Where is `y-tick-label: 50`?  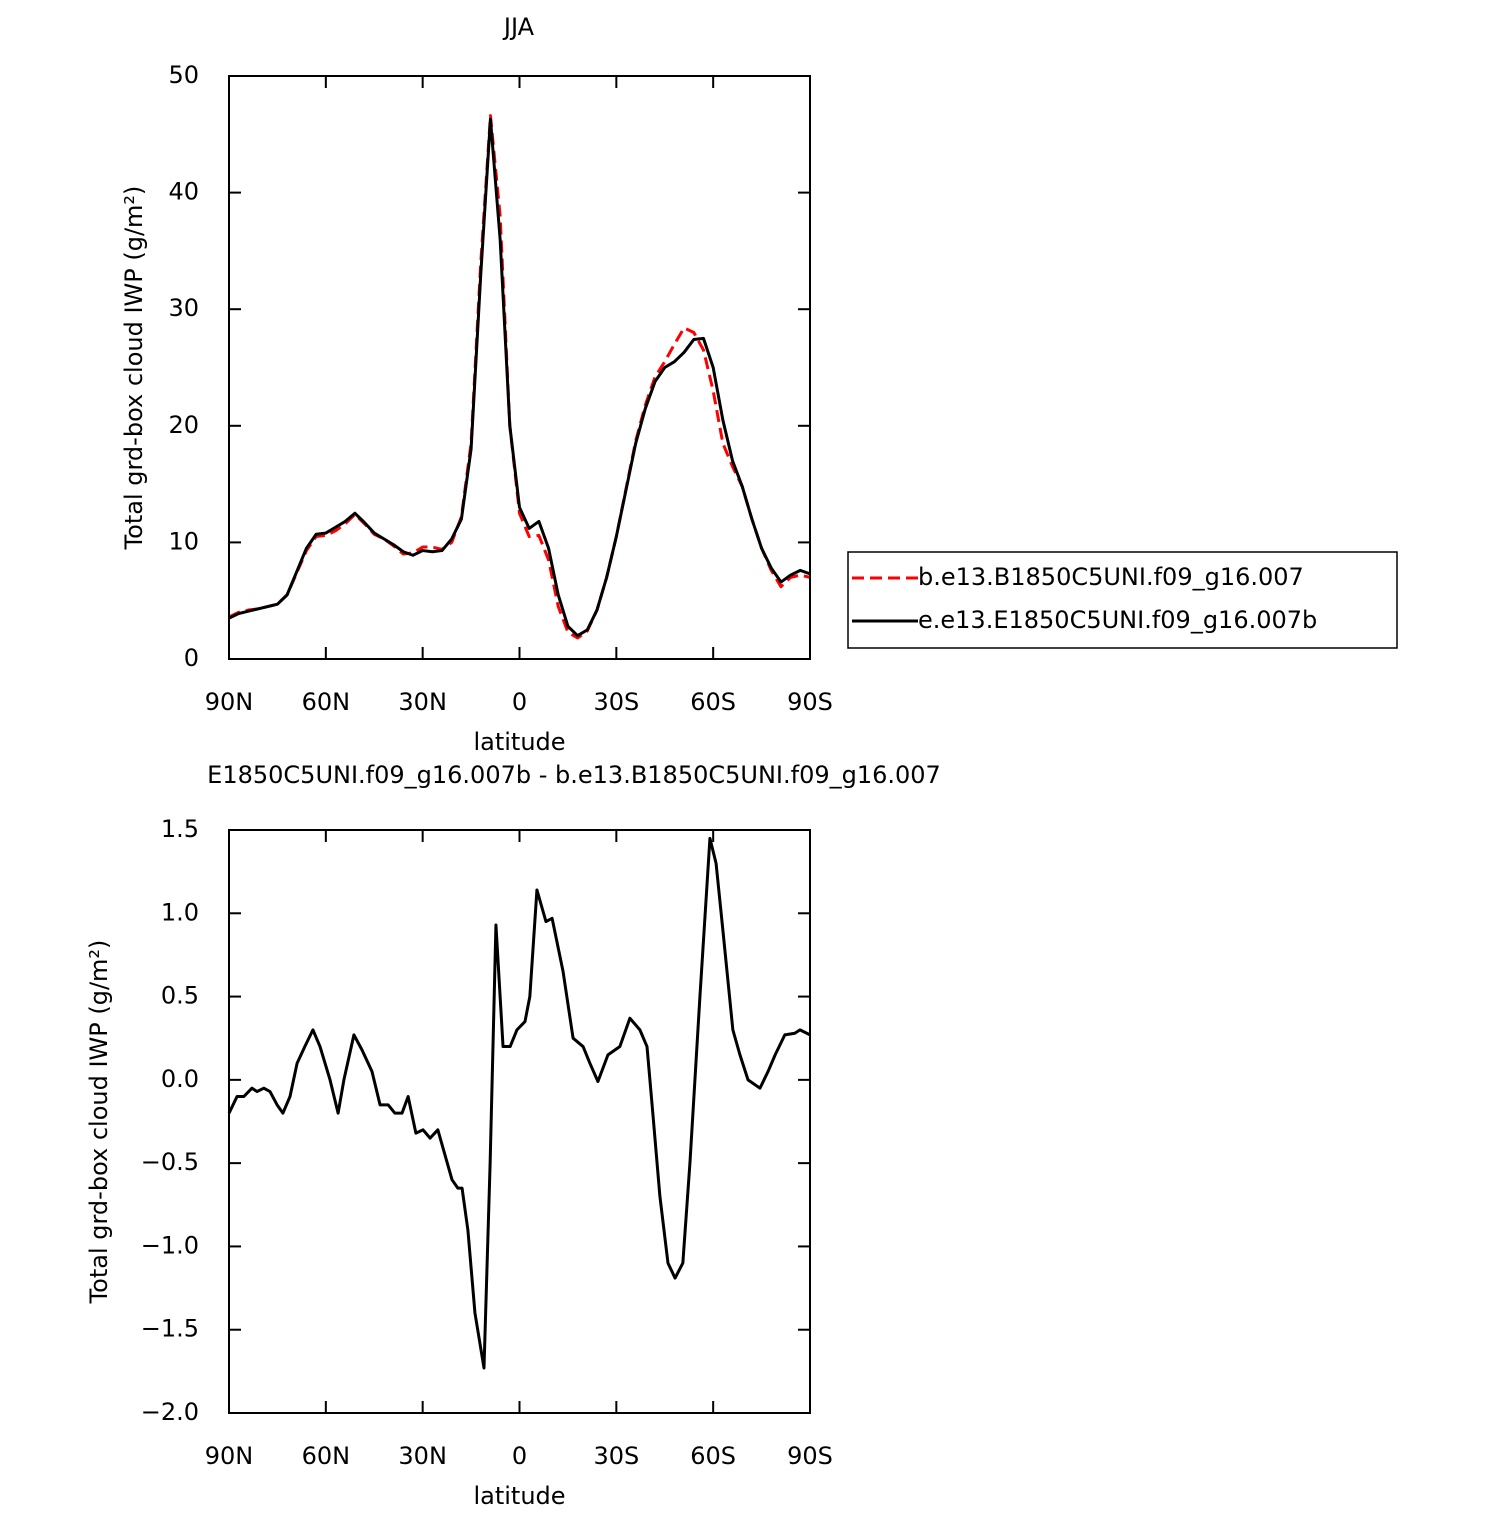
y-tick-label: 50 is located at coordinates (183, 75).